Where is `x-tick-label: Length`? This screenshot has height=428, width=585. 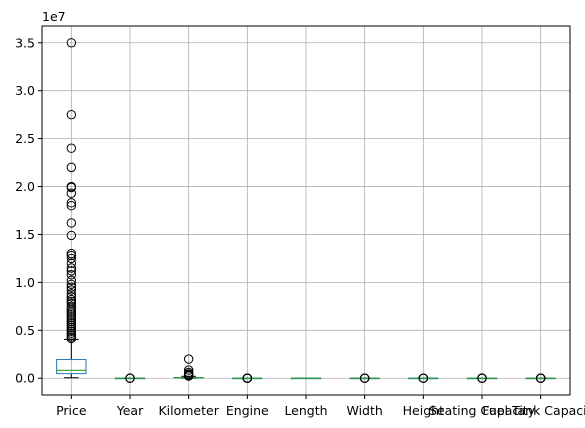
x-tick-label: Length is located at coordinates (305, 410).